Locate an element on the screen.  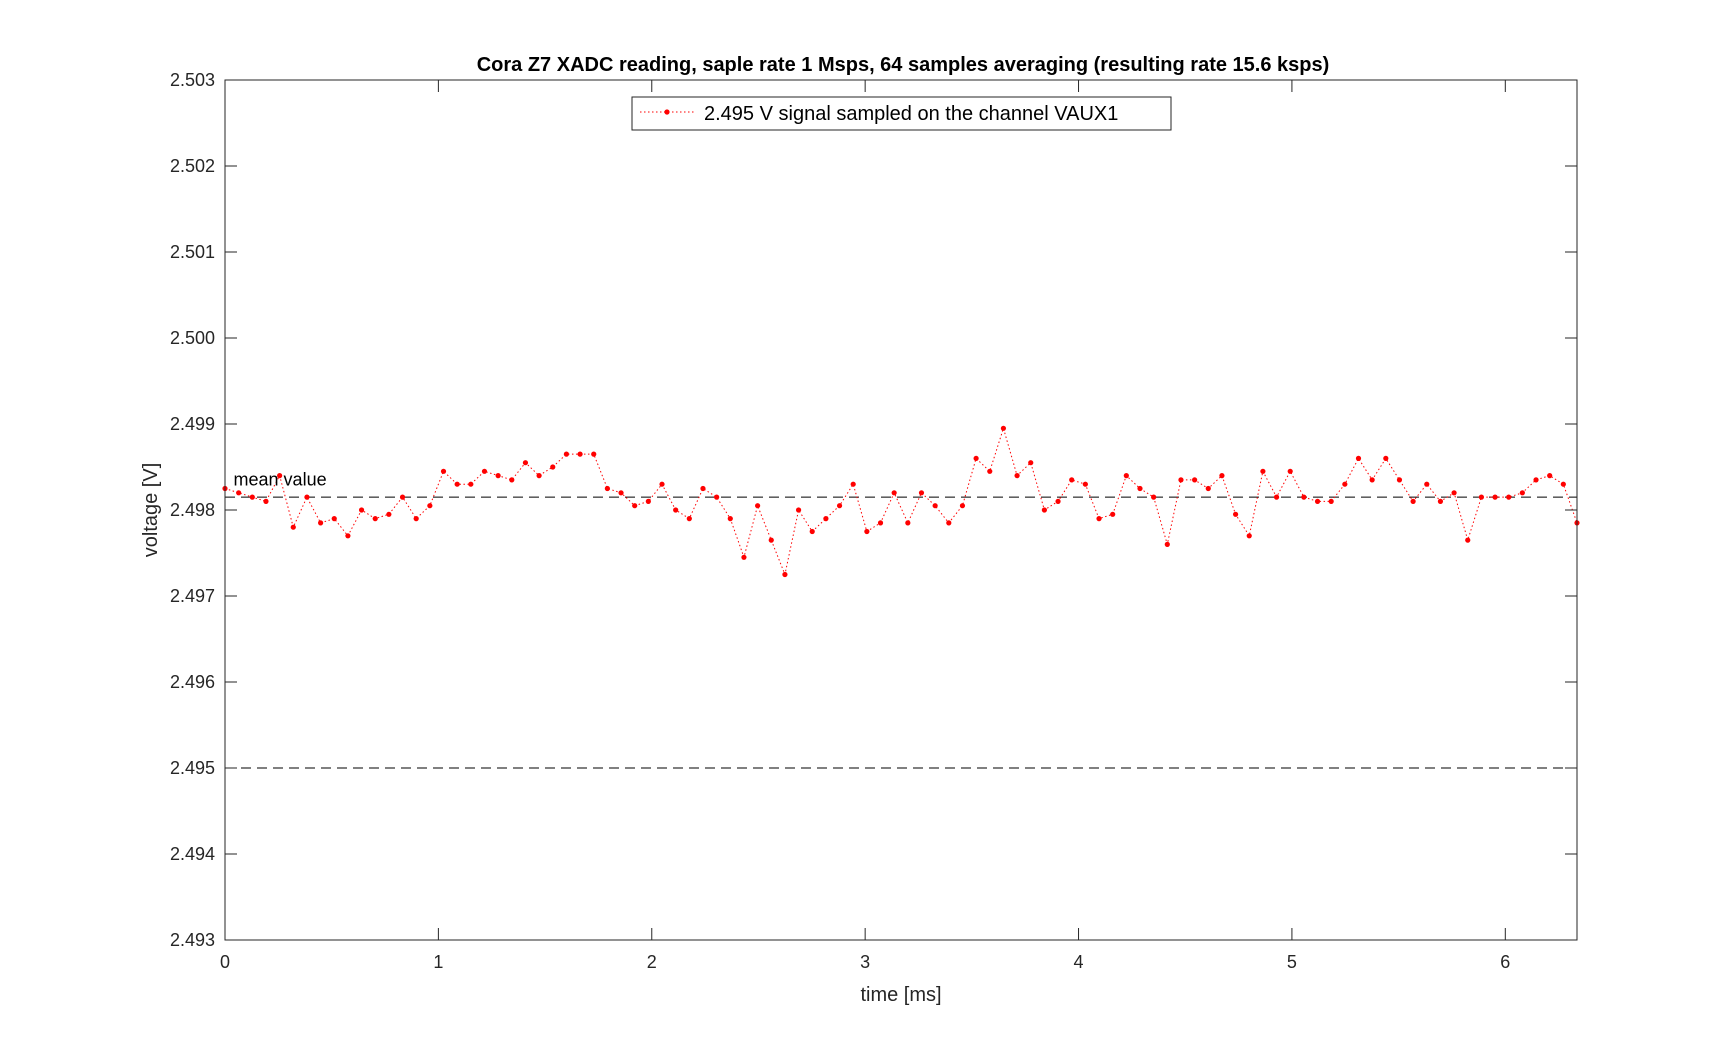
legend-box is located at coordinates (901, 113).